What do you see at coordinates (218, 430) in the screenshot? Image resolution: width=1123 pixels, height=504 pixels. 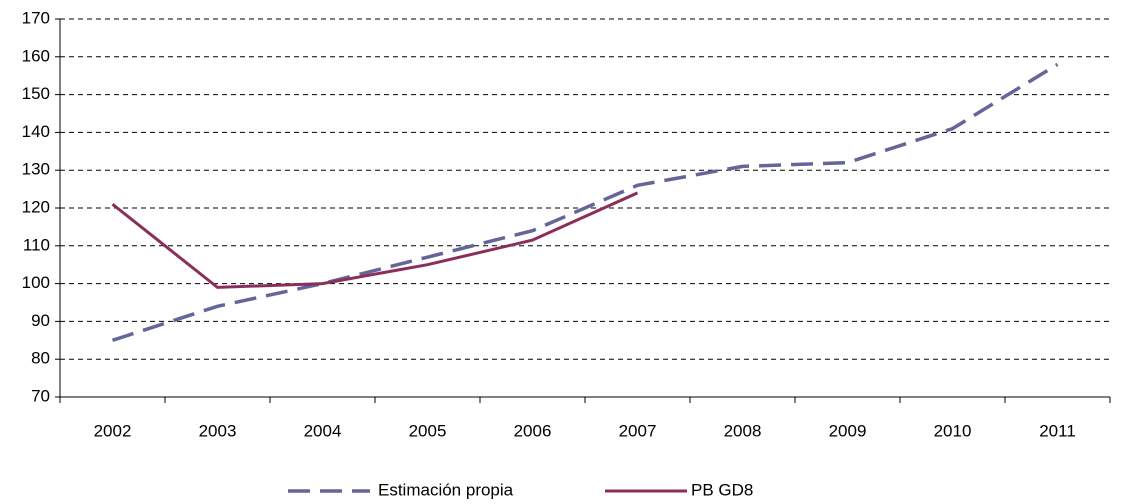 I see `x-tick-label: 2003` at bounding box center [218, 430].